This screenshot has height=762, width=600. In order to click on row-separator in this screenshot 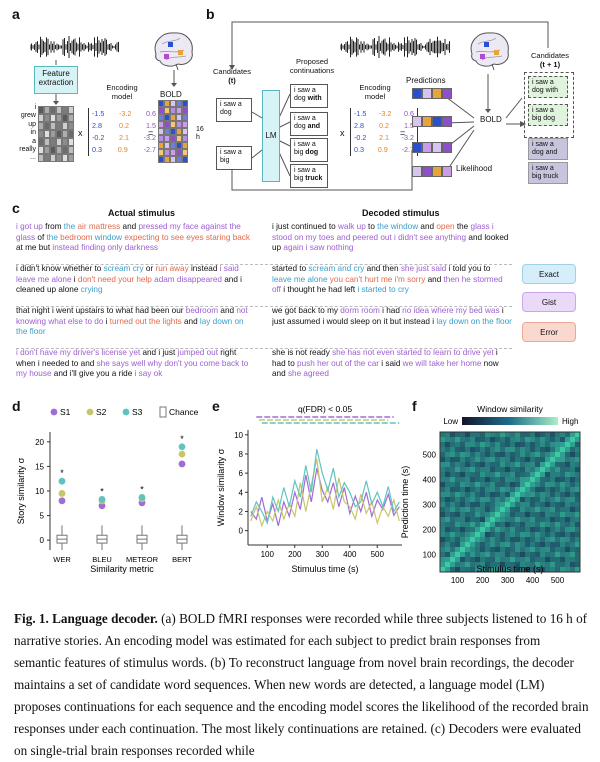, I will do `click(264, 348)`.